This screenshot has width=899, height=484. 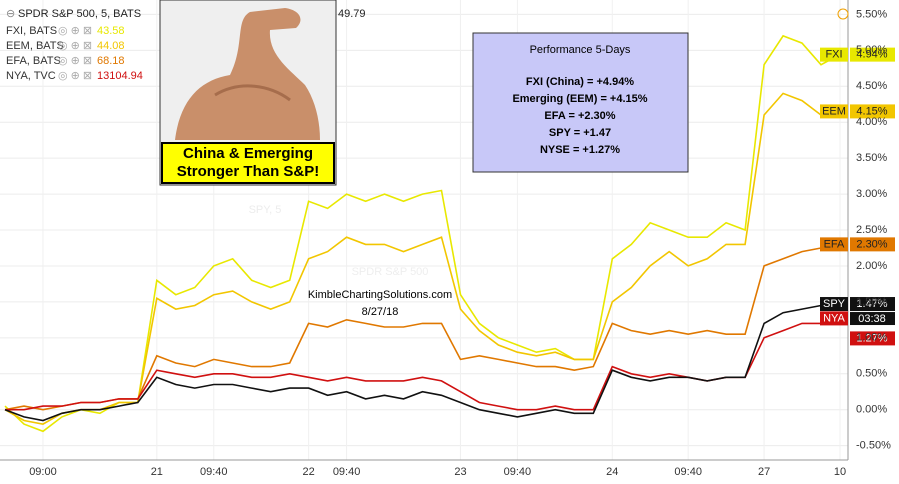 What do you see at coordinates (871, 194) in the screenshot?
I see `y-tick-label: 3.00%` at bounding box center [871, 194].